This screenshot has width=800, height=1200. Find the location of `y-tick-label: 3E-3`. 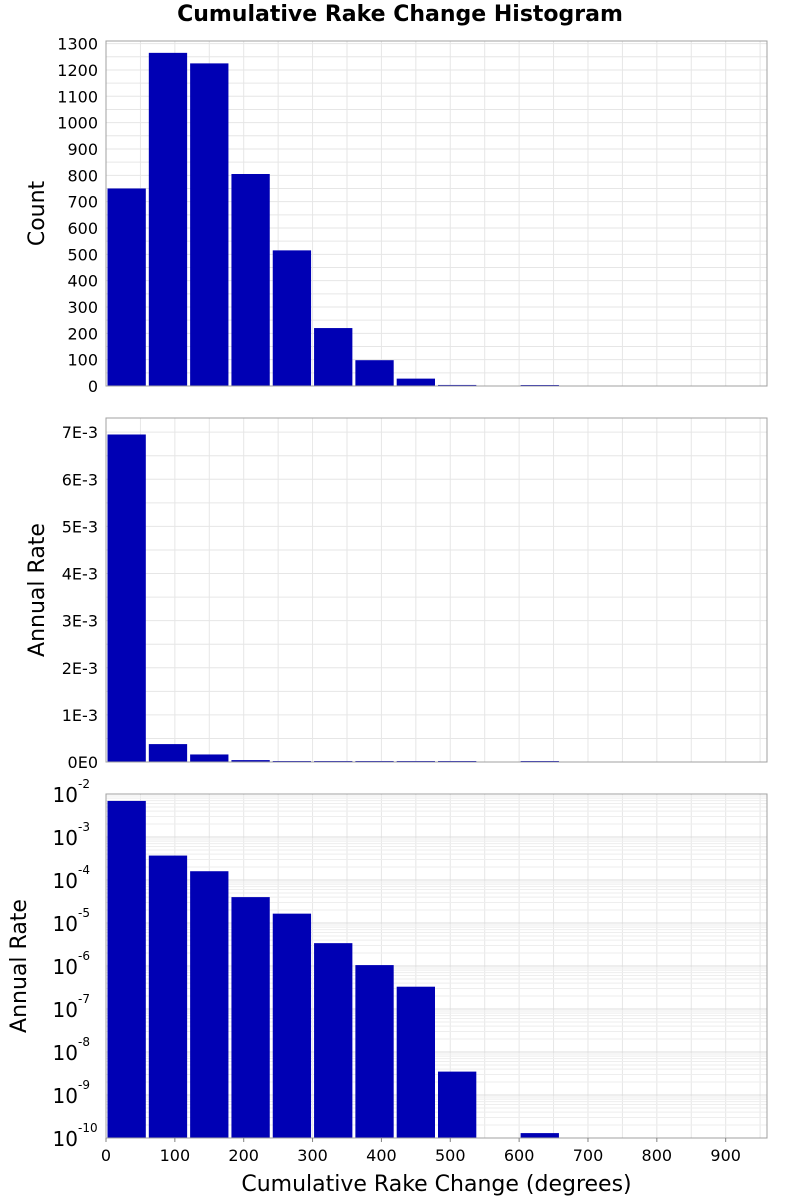

y-tick-label: 3E-3 is located at coordinates (80, 621).